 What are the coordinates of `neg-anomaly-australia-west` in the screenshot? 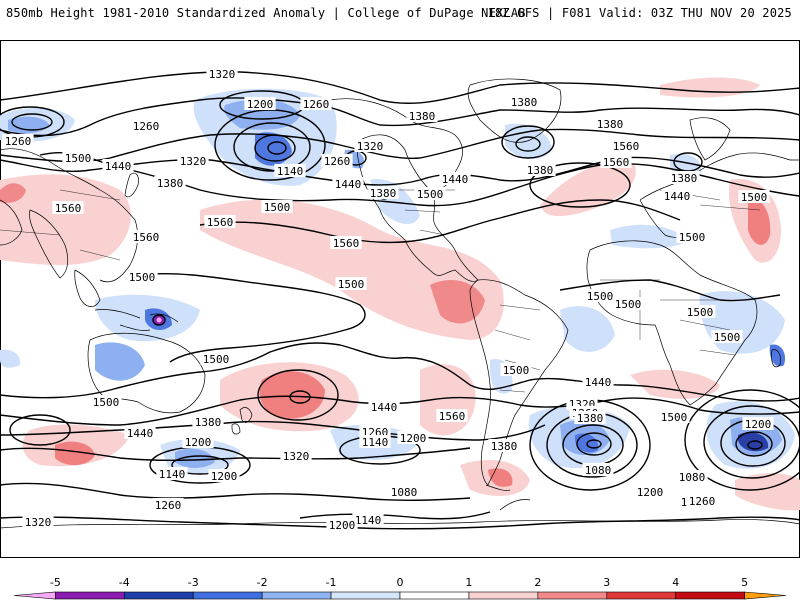 It's located at (120, 361).